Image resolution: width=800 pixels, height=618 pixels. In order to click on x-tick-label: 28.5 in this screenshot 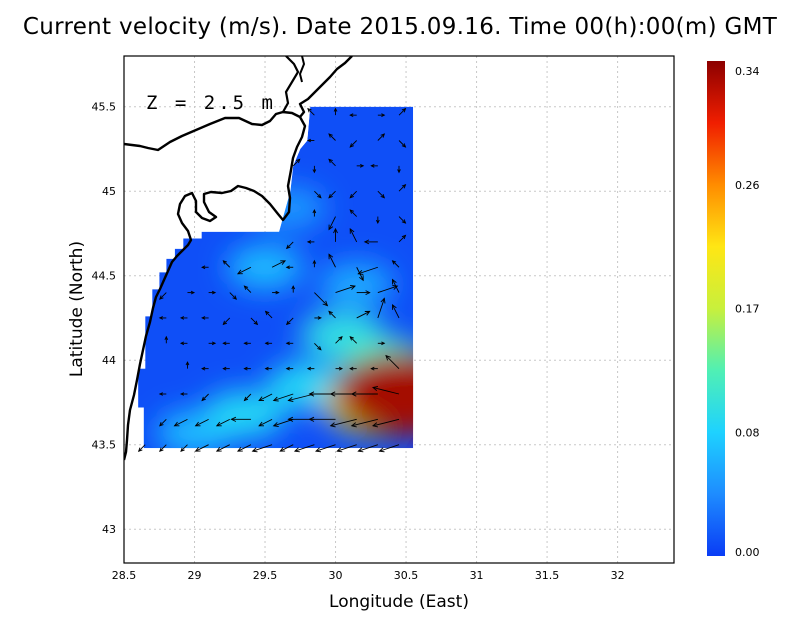, I will do `click(124, 575)`.